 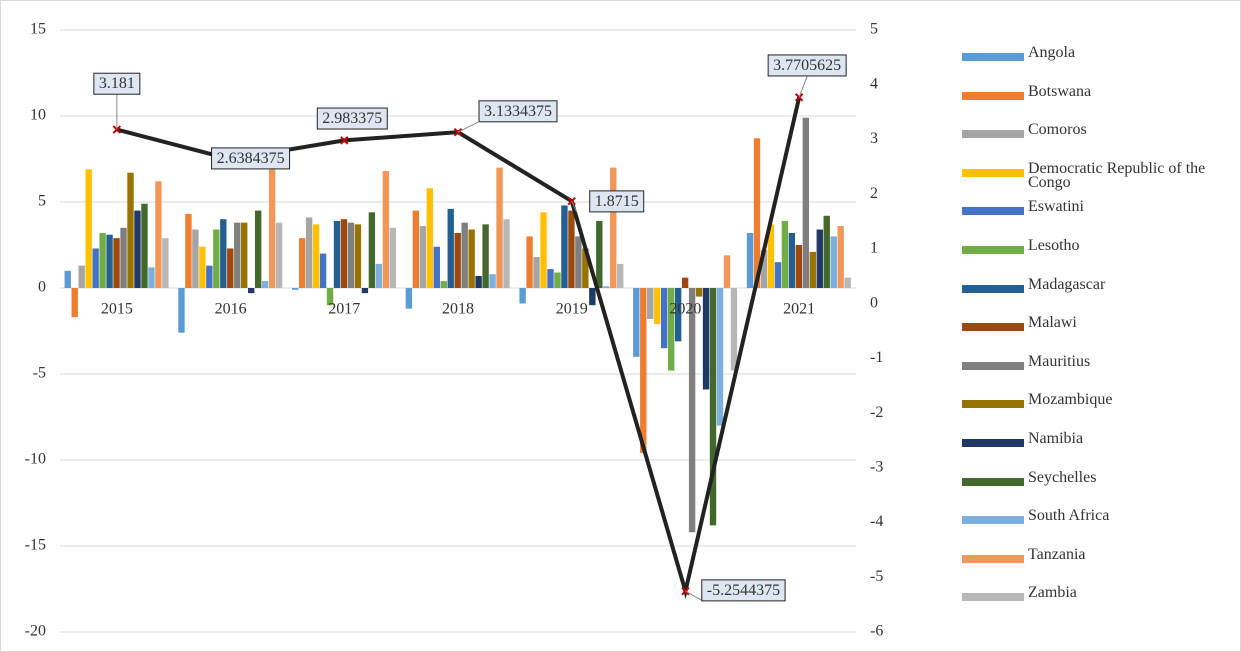 What do you see at coordinates (1067, 284) in the screenshot?
I see `legend-label: Madagascar` at bounding box center [1067, 284].